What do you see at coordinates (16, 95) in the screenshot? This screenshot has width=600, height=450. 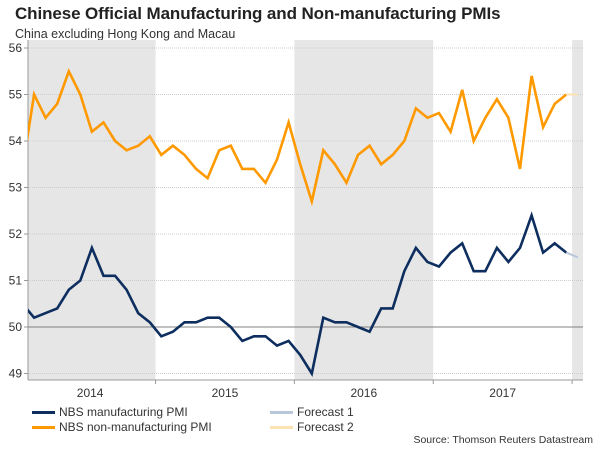 I see `y-tick-label: 55` at bounding box center [16, 95].